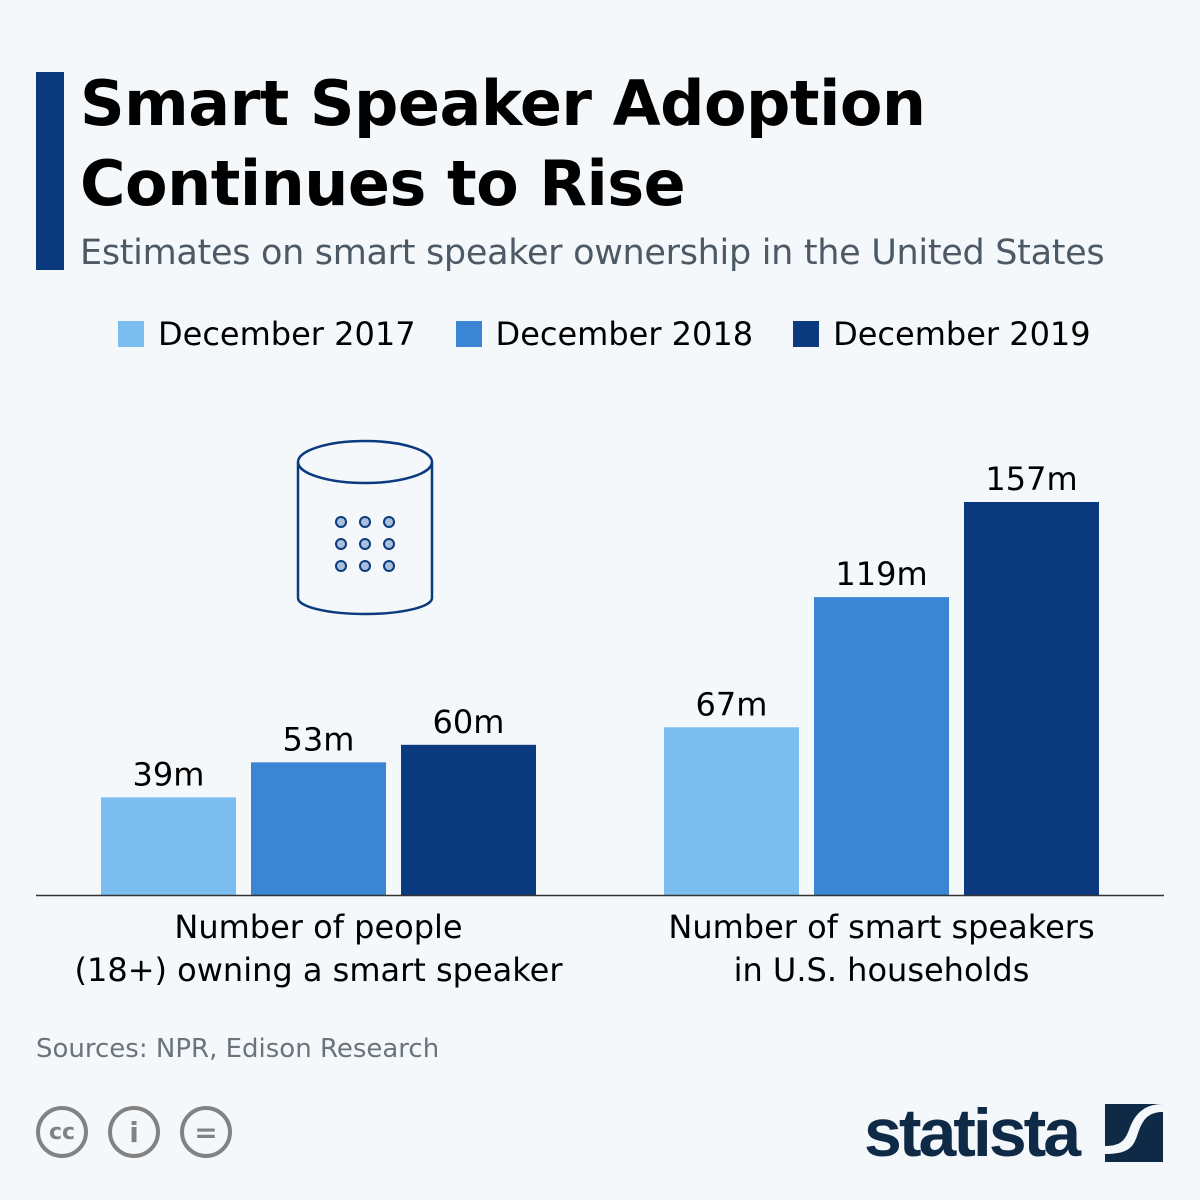 This screenshot has width=1200, height=1200. I want to click on legend-item: December 2019, so click(942, 334).